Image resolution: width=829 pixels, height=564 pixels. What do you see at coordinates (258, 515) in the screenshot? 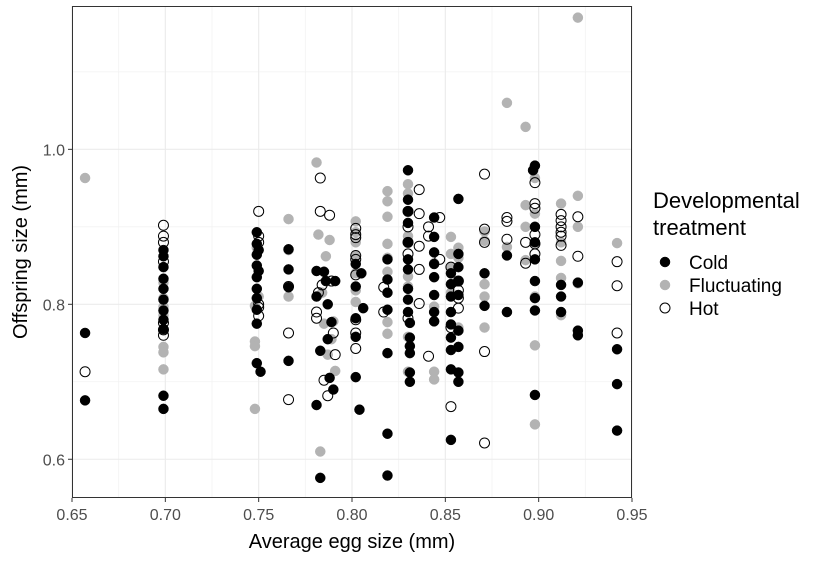
I see `x-tick-label: 0.75` at bounding box center [258, 515].